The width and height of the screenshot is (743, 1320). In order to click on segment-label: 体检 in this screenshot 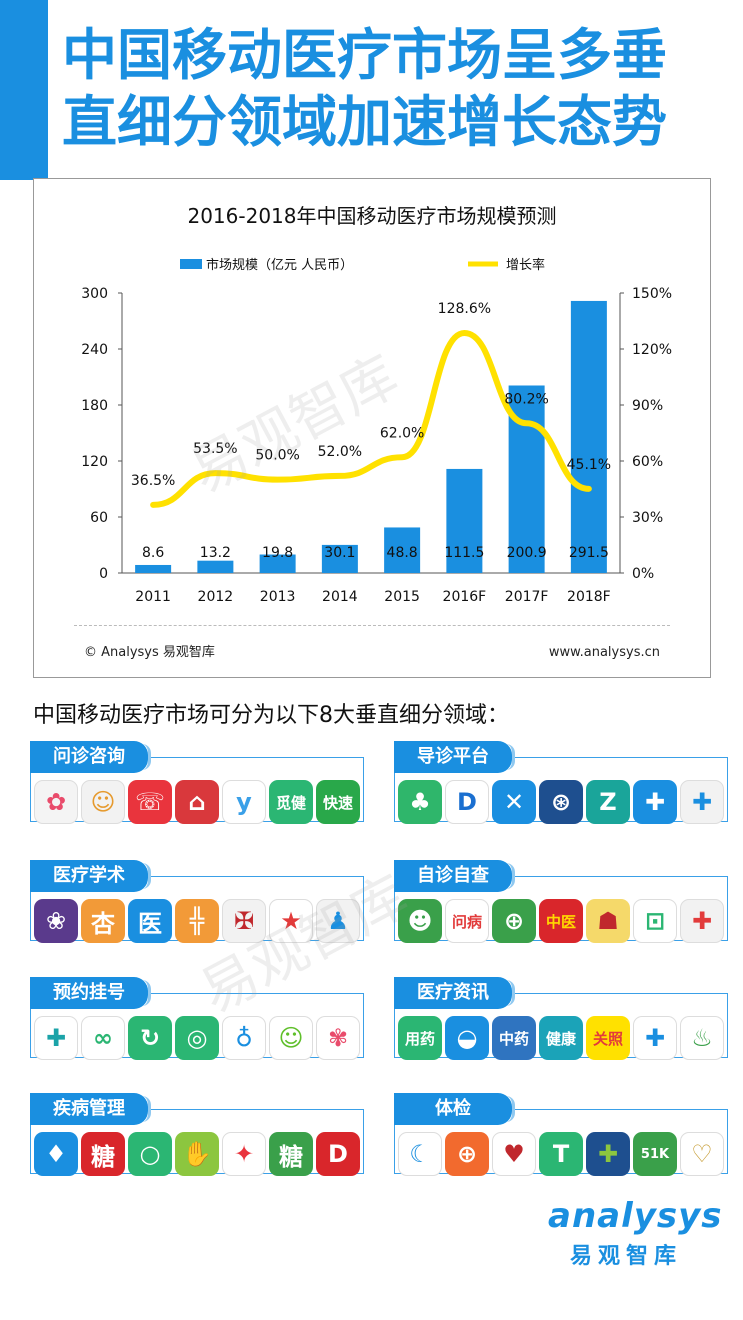, I will do `click(454, 1109)`.